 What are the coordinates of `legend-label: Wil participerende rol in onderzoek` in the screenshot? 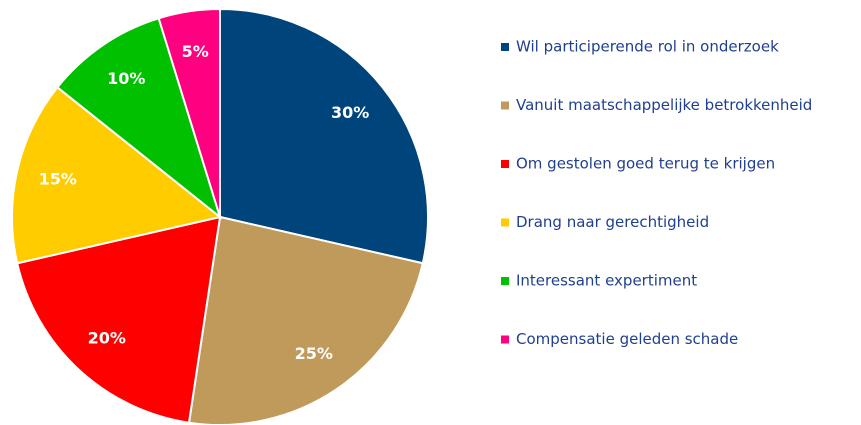 It's located at (647, 47).